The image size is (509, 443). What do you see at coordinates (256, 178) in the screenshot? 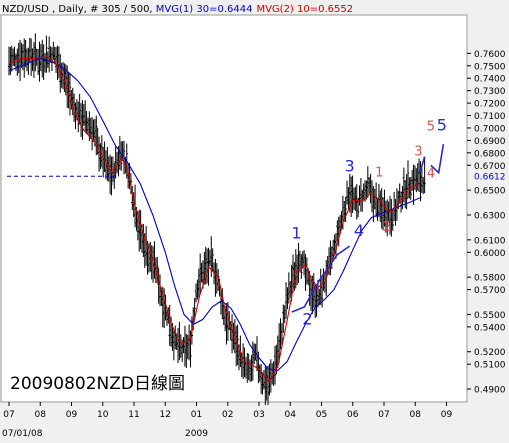
I see `price-marker: 0.6612` at bounding box center [256, 178].